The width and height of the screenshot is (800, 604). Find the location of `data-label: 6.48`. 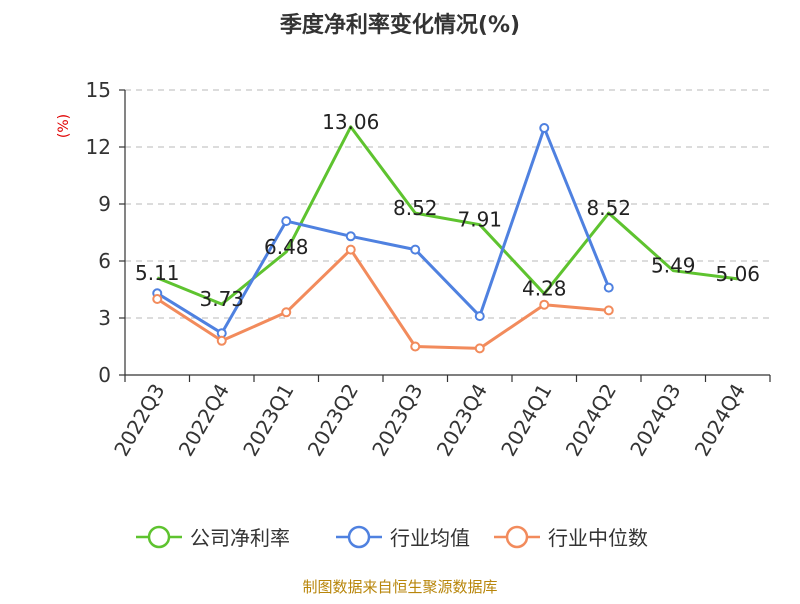

data-label: 6.48 is located at coordinates (286, 247).